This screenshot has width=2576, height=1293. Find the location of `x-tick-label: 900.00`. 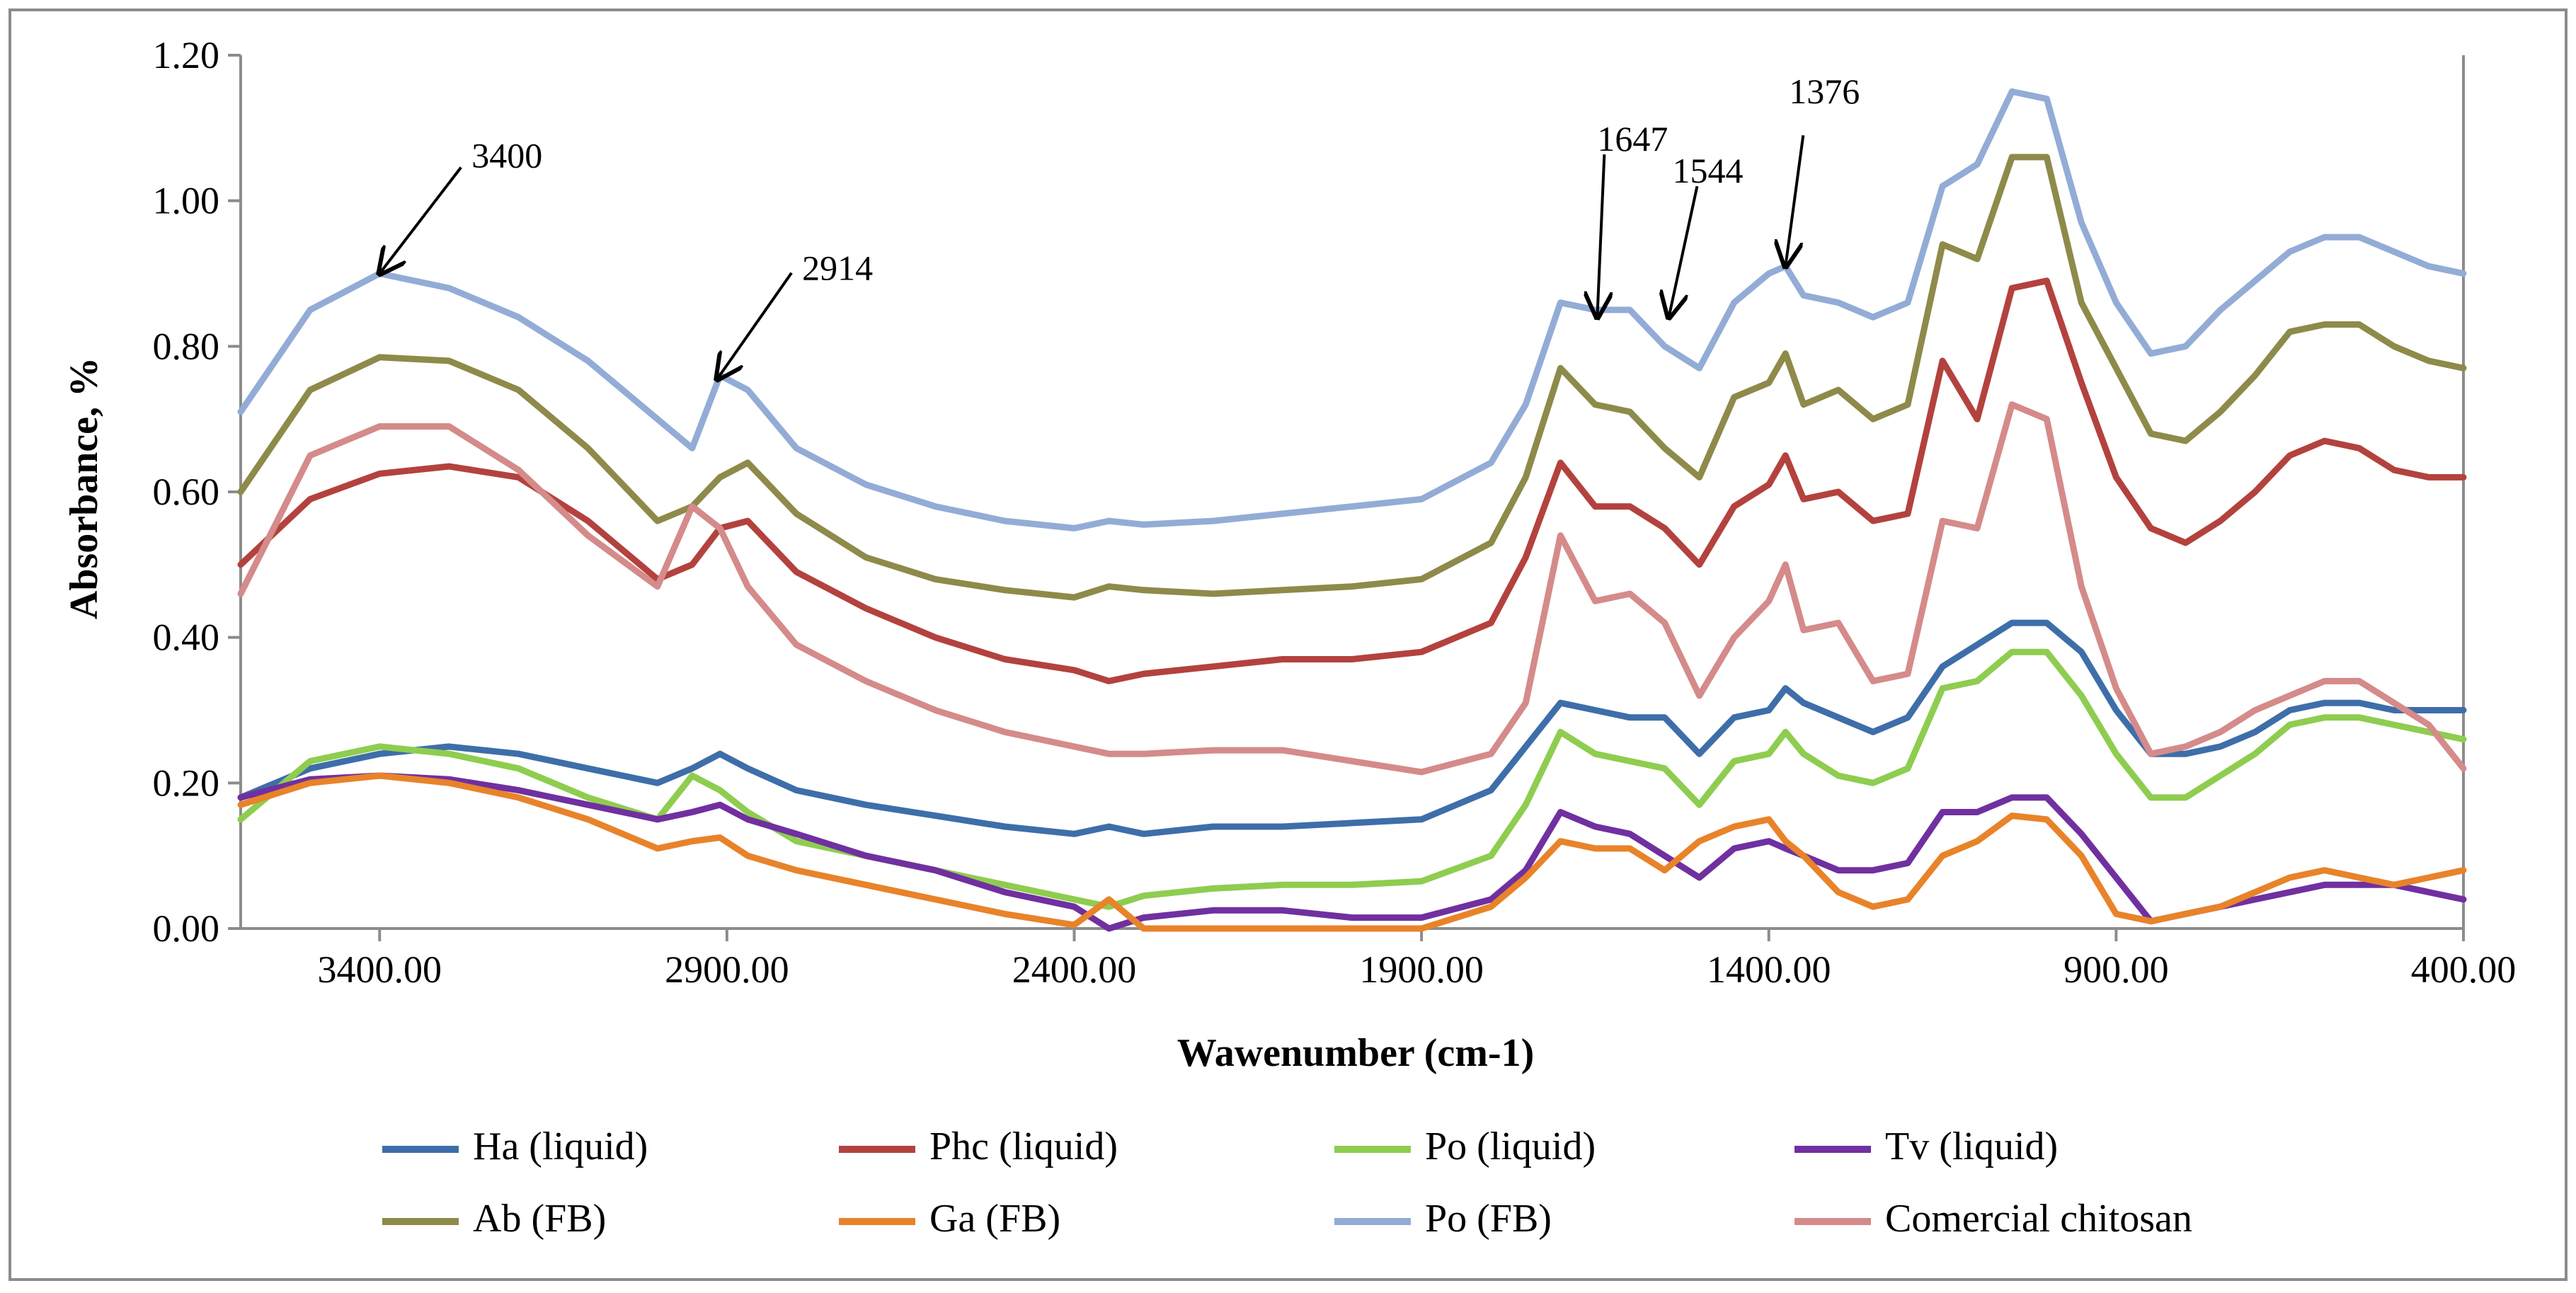

x-tick-label: 900.00 is located at coordinates (2116, 969).